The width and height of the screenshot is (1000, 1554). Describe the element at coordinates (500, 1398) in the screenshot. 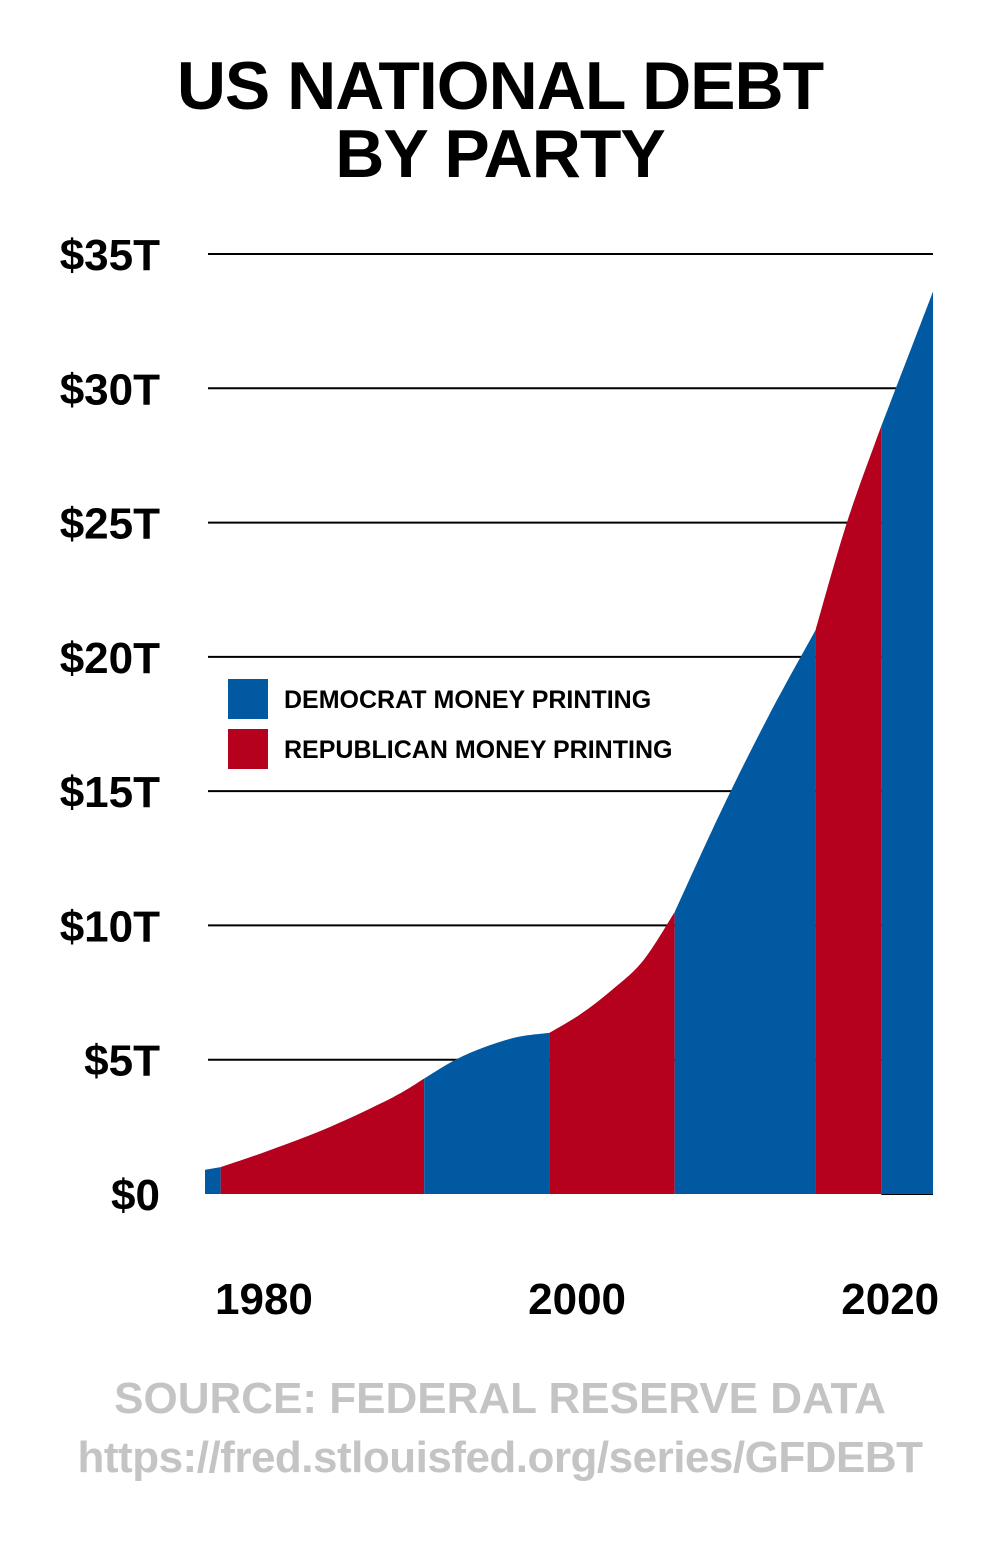

I see `source-line: SOURCE: FEDERAL RESERVE DATA` at that location.